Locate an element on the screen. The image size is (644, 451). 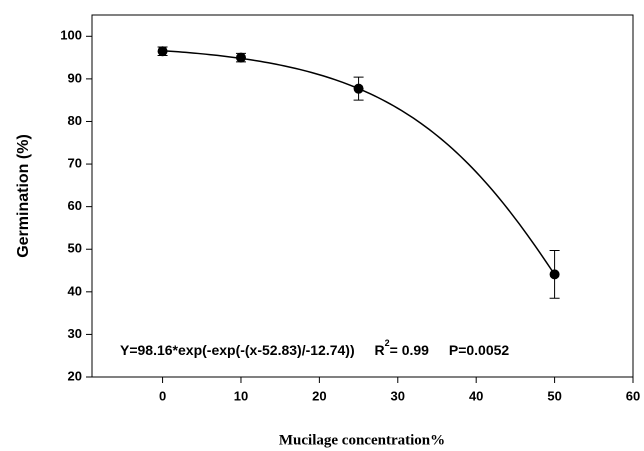
x-tick-label: 10 is located at coordinates (241, 395).